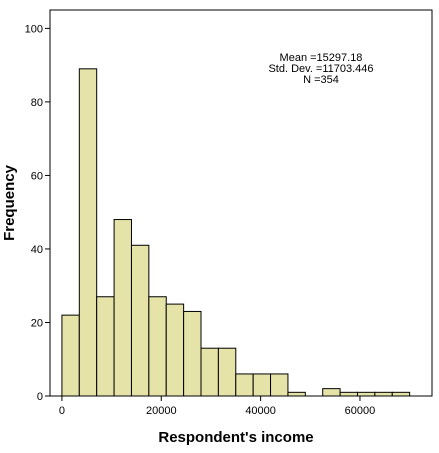 The width and height of the screenshot is (439, 453). Describe the element at coordinates (37, 103) in the screenshot. I see `y-tick-label-4: 80` at that location.